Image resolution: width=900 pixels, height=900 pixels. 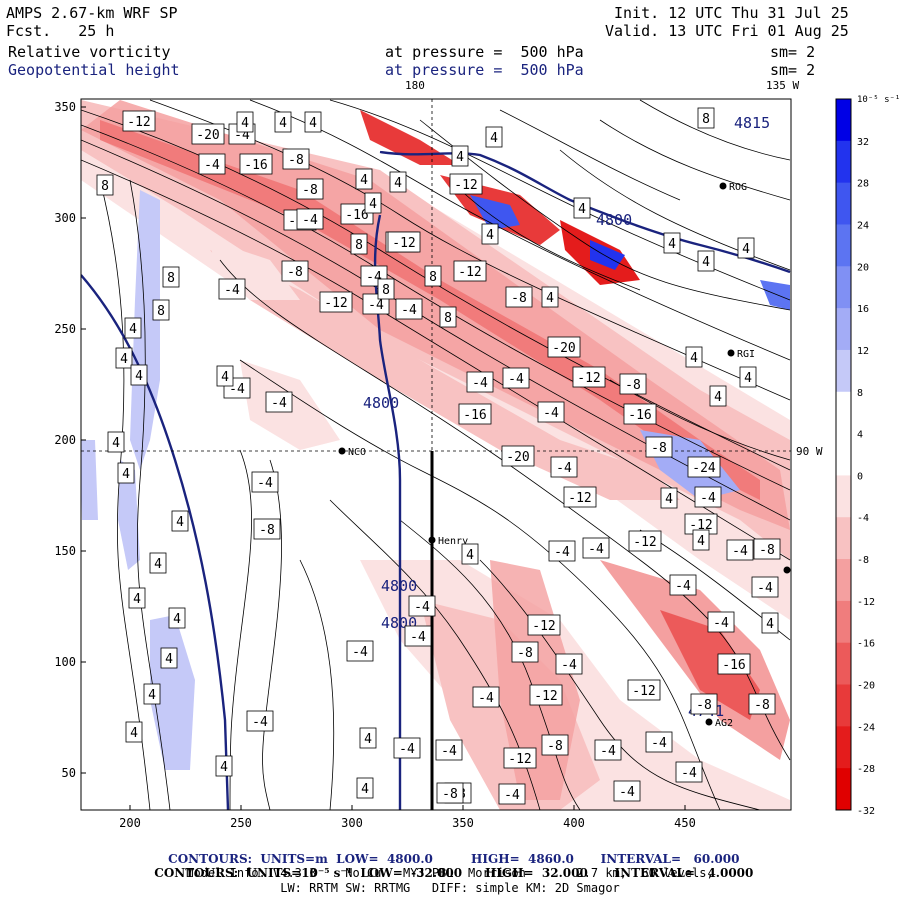 I want to click on contour-label: -24, so click(x=704, y=467).